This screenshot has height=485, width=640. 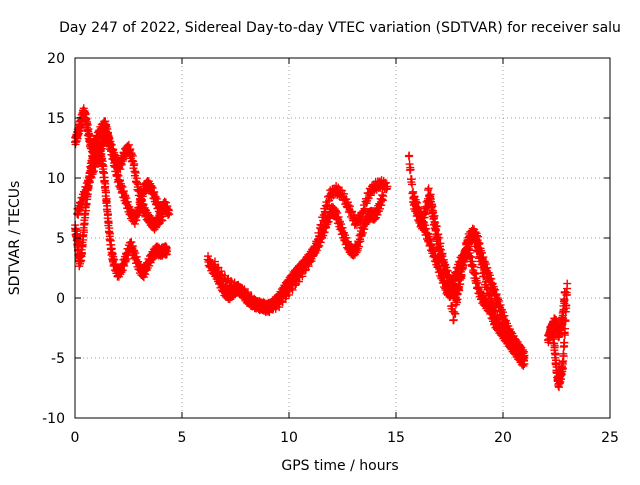 I want to click on series-e, so click(x=301, y=246).